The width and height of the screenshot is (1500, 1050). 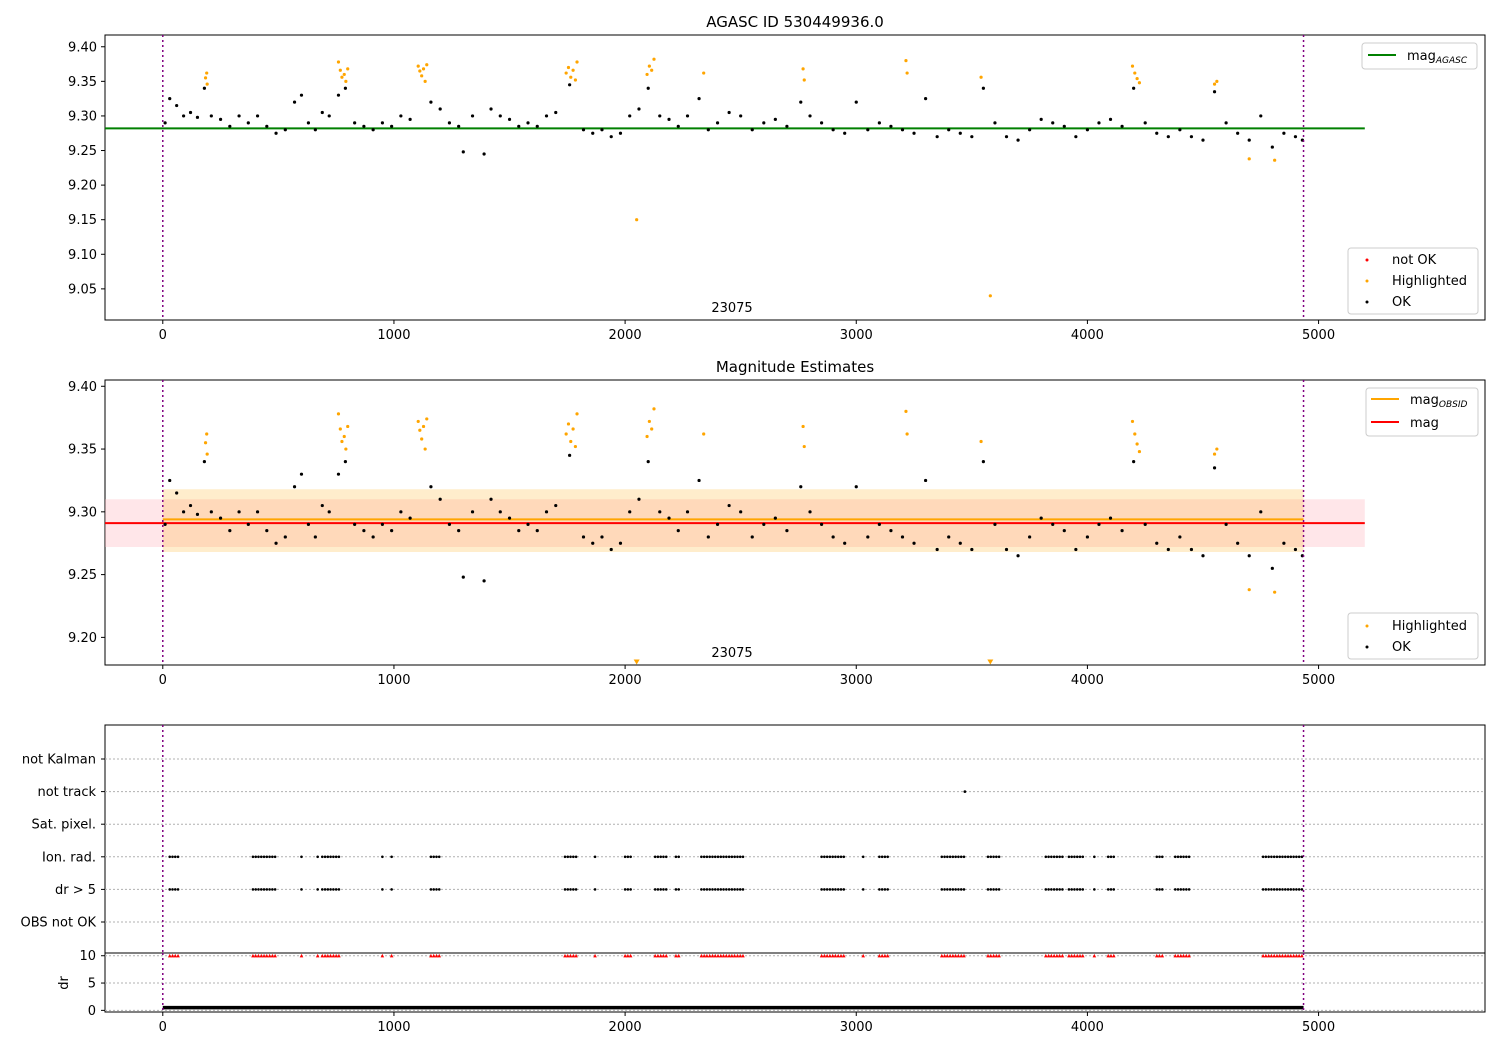 What do you see at coordinates (1419, 56) in the screenshot?
I see `legend-box` at bounding box center [1419, 56].